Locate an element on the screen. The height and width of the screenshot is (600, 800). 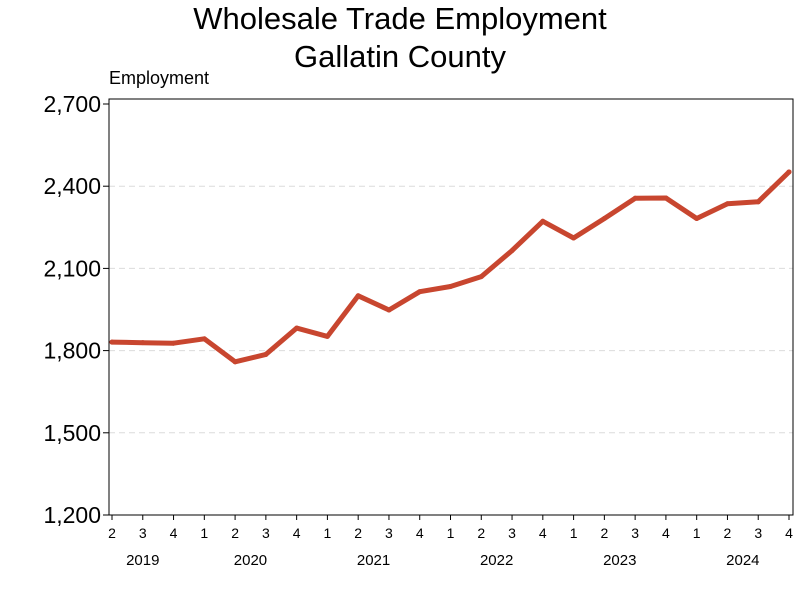
y-tick-label: 1,800 is located at coordinates (72, 351).